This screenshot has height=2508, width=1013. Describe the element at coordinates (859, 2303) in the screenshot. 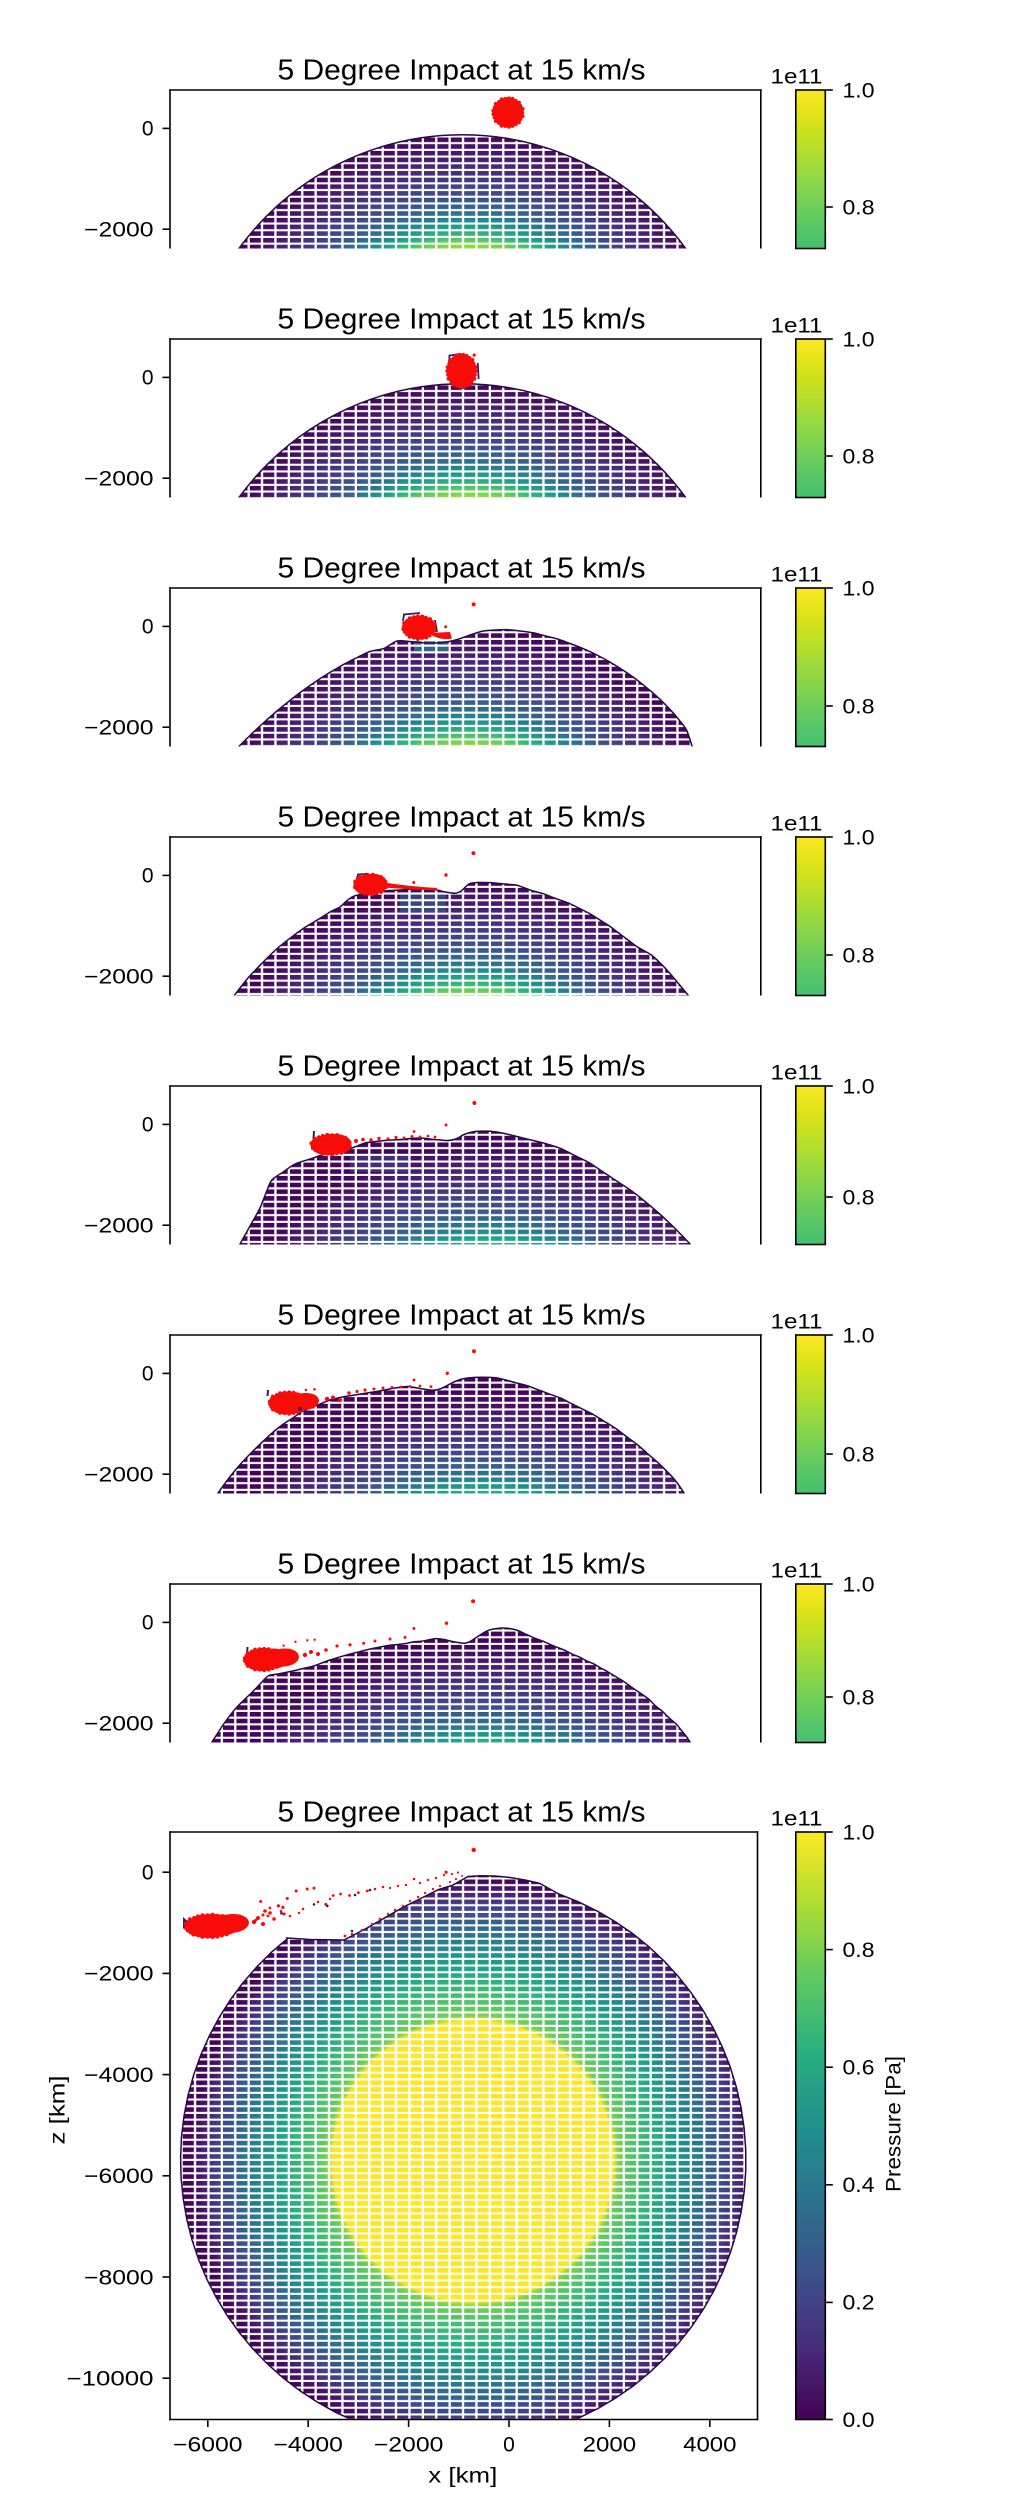

I see `svg-text: 0.2` at that location.